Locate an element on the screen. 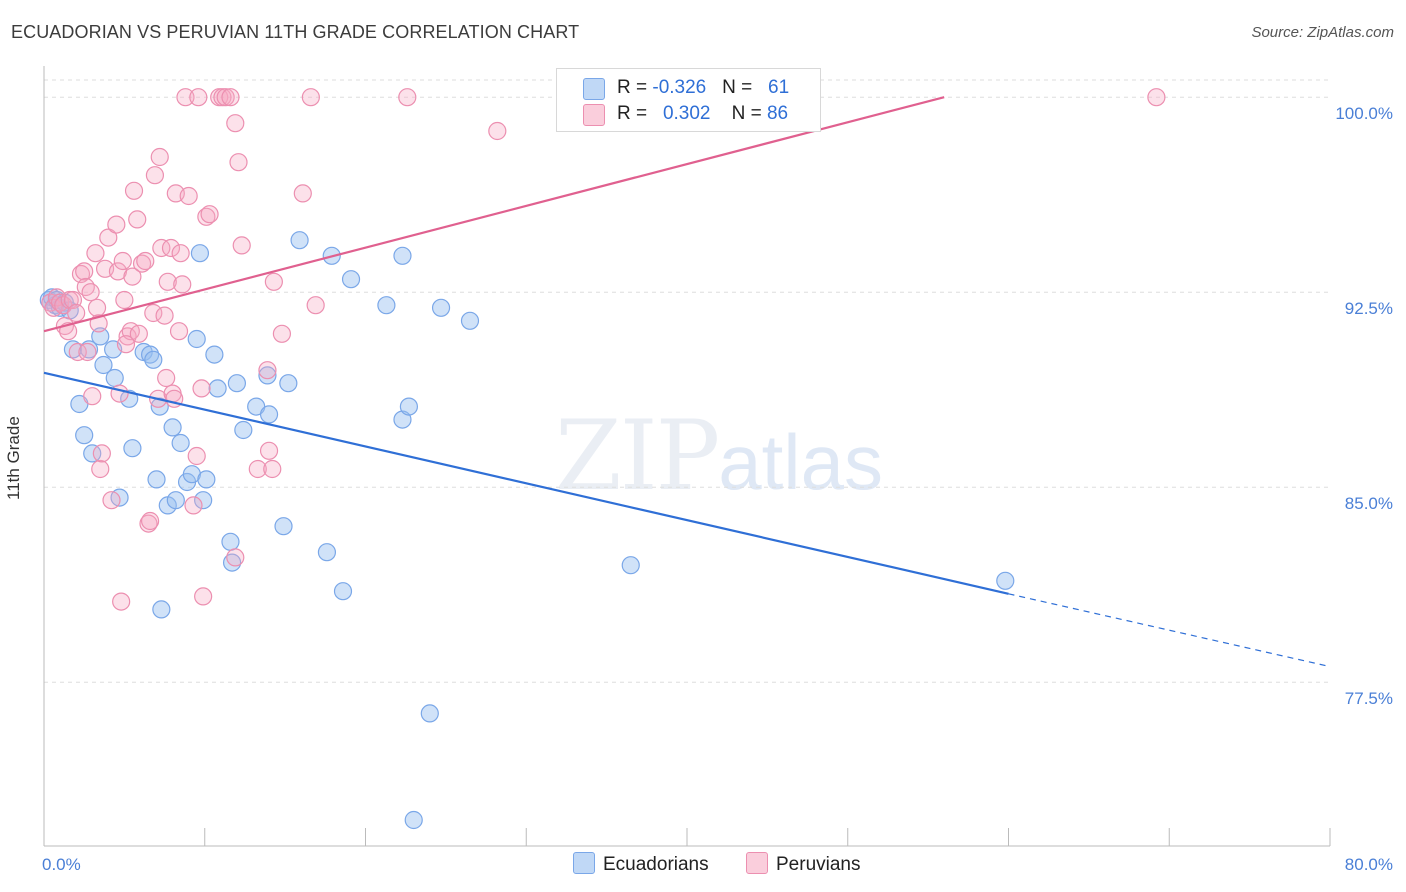  y-axis-label: 11th Grade is located at coordinates (13, 458).